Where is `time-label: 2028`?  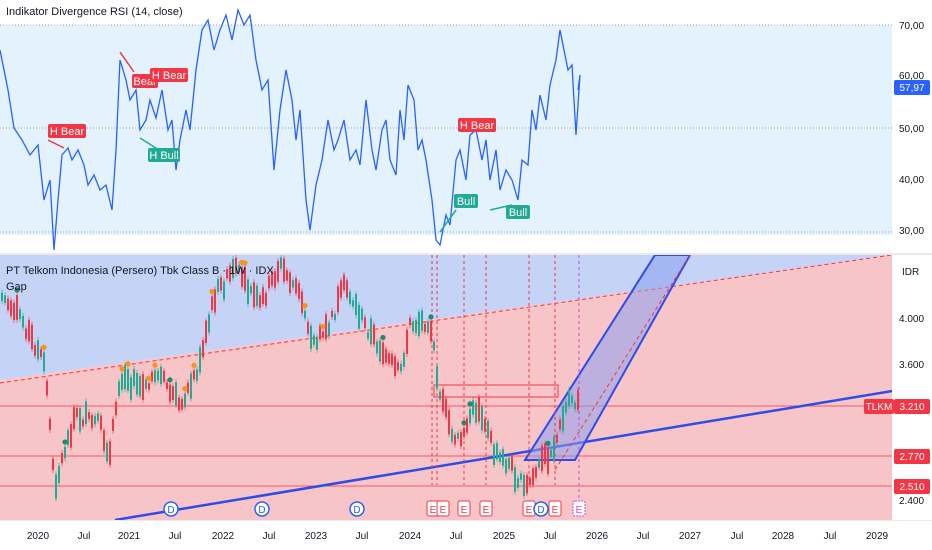 time-label: 2028 is located at coordinates (783, 536).